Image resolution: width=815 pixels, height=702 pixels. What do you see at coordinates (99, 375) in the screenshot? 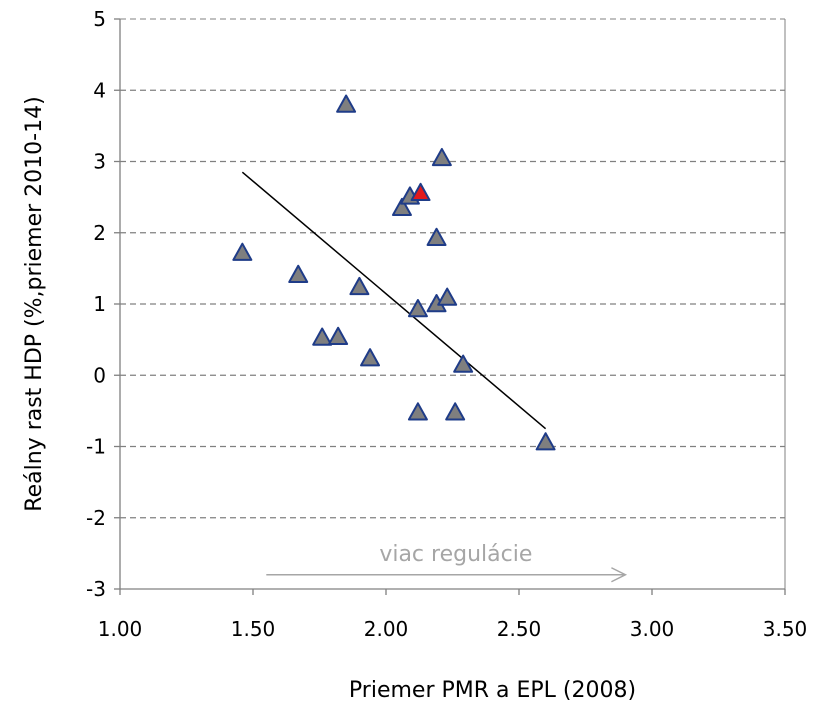
I see `y-tick-label: 0` at bounding box center [99, 375].